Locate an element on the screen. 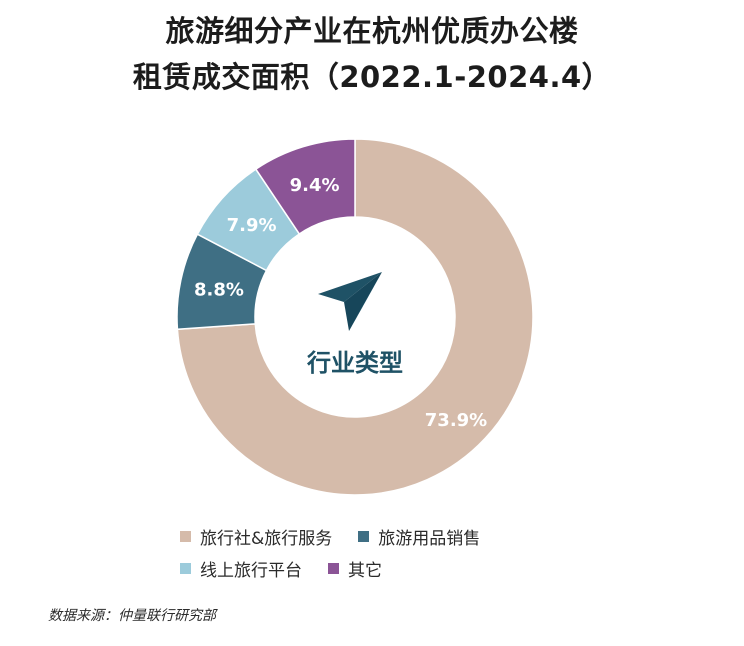  slice-value-label-3: 7.9% is located at coordinates (252, 225).